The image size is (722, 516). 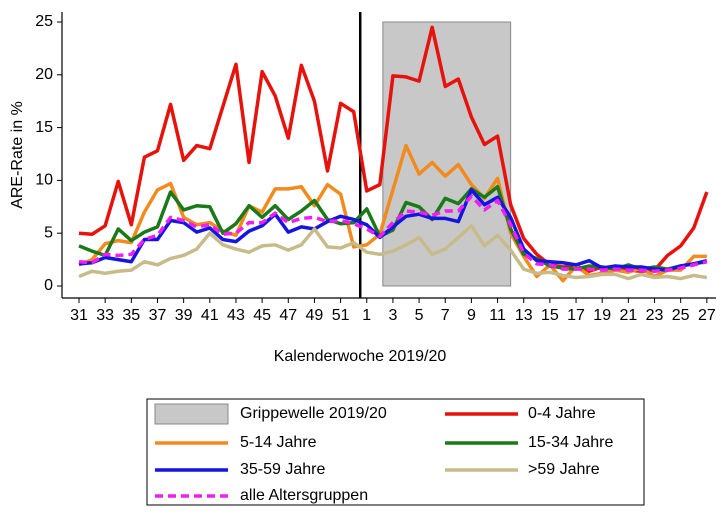 What do you see at coordinates (48, 232) in the screenshot?
I see `y-tick-label: 5` at bounding box center [48, 232].